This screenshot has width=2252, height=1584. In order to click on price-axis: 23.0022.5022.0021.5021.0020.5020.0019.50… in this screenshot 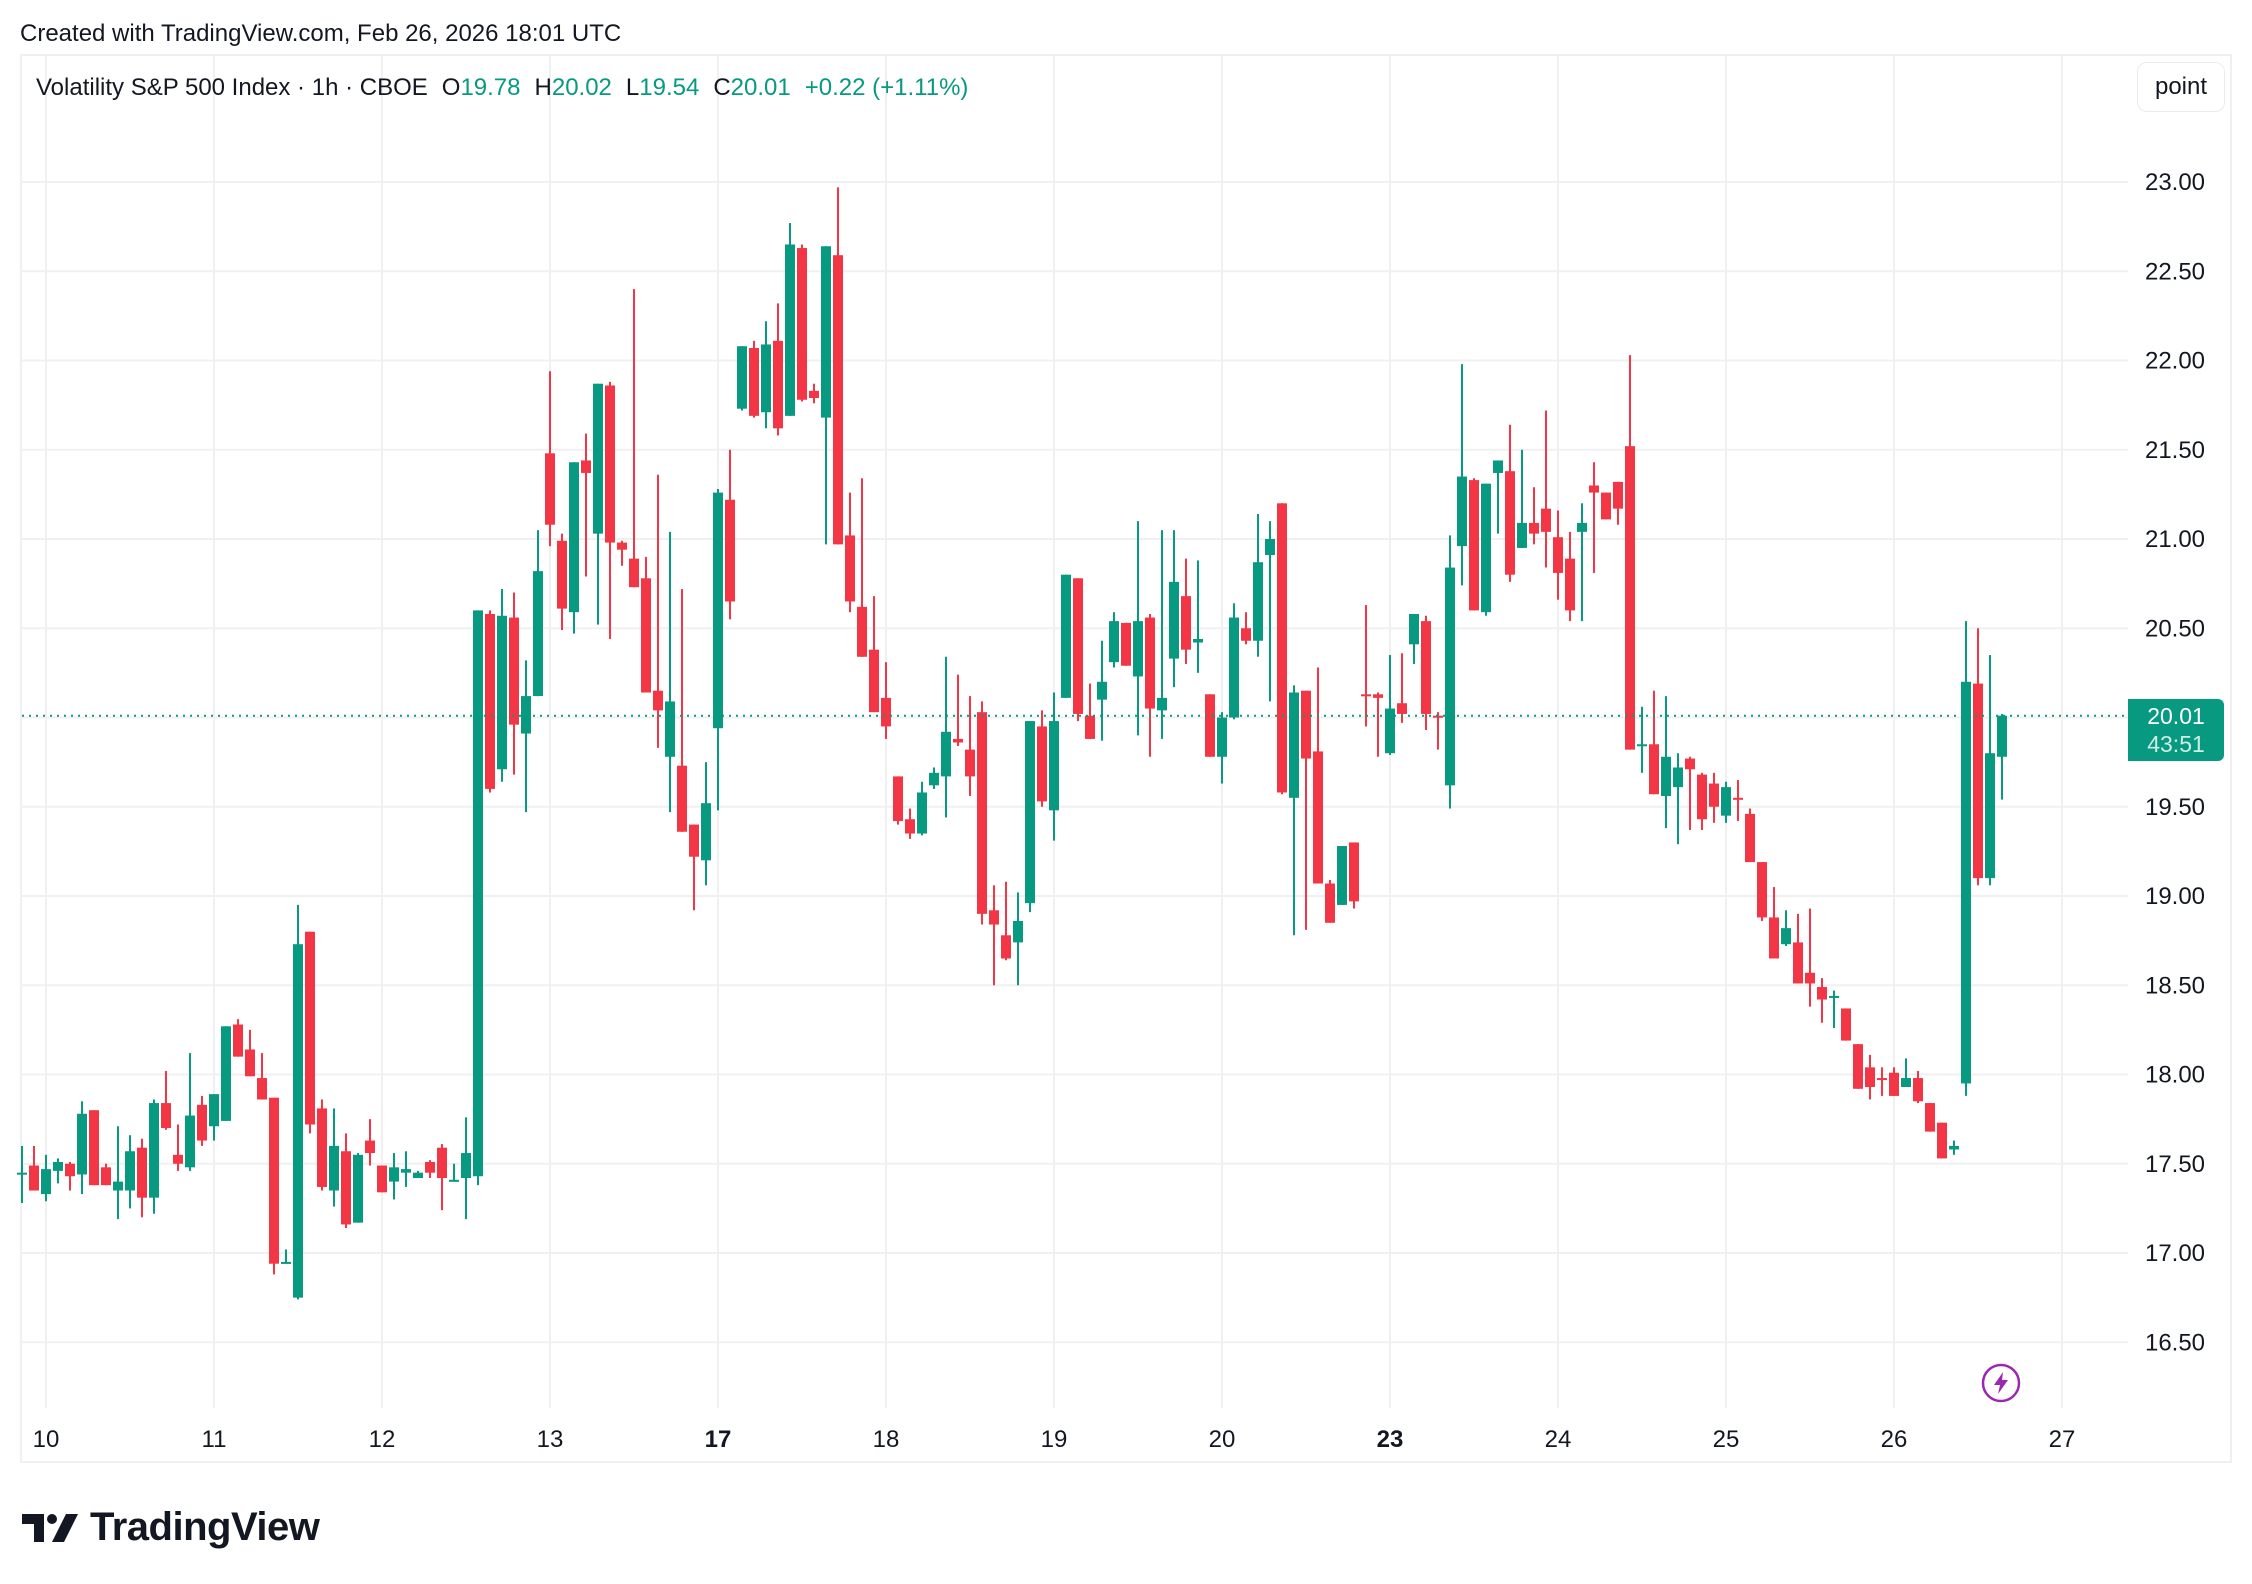, I will do `click(2175, 762)`.